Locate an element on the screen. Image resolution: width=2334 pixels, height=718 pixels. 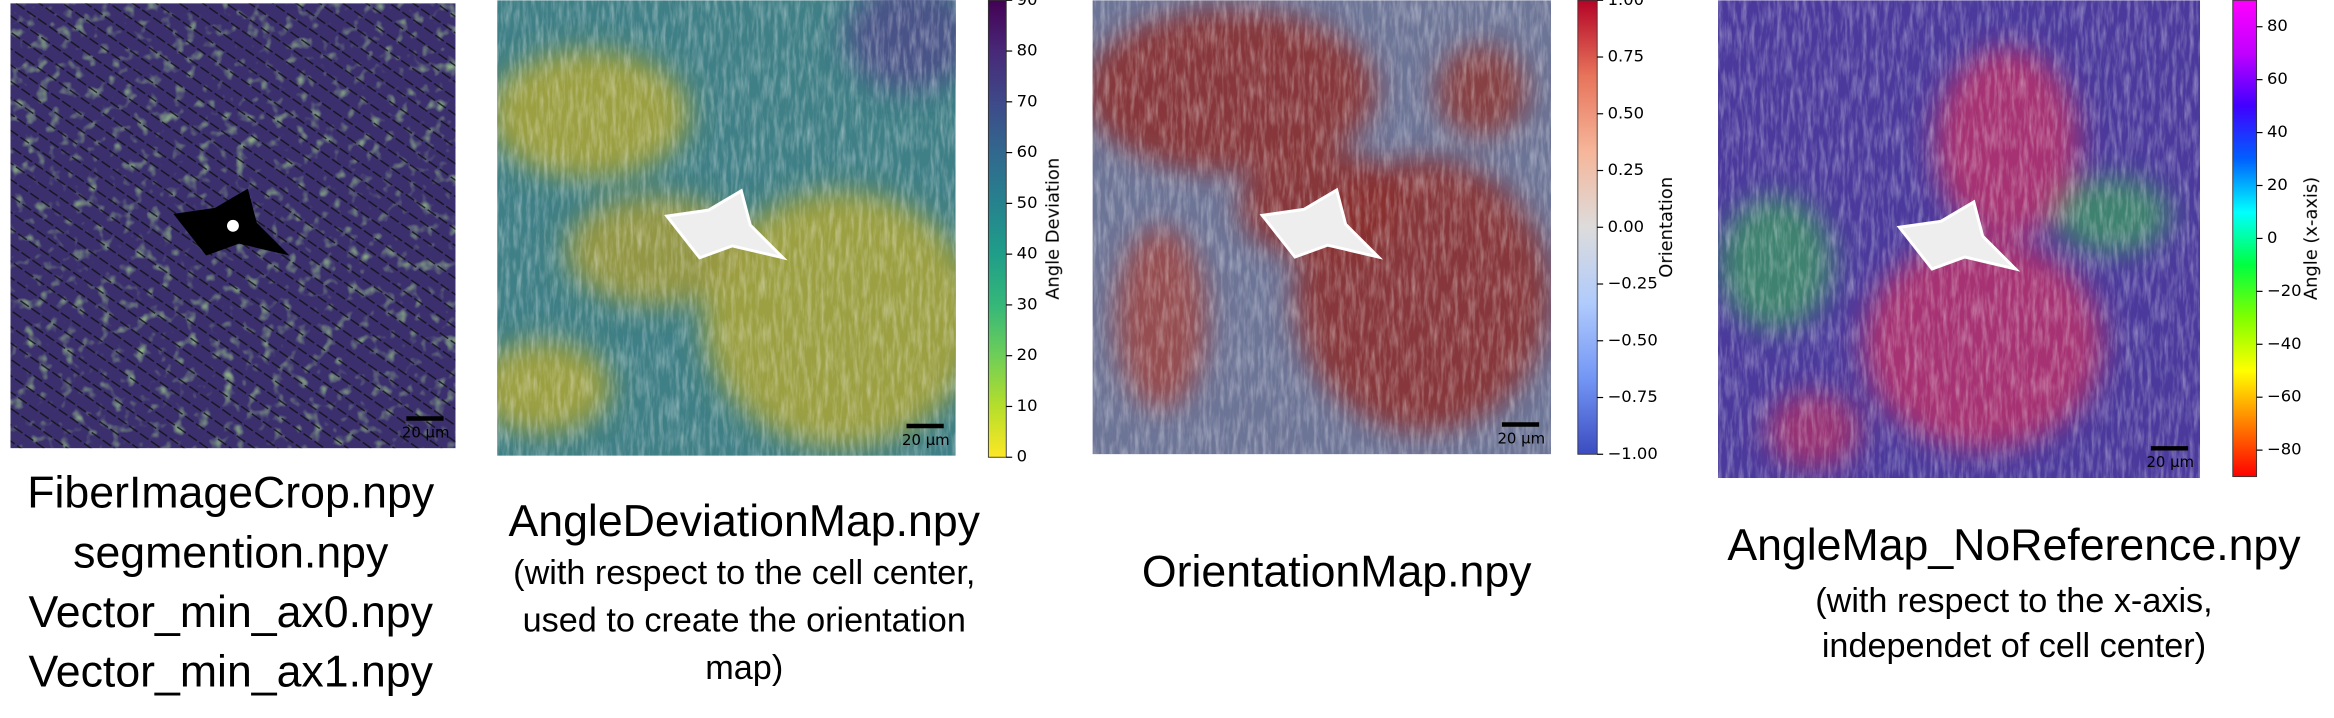
colorbar-tick-label: 0.75 is located at coordinates (1626, 56).